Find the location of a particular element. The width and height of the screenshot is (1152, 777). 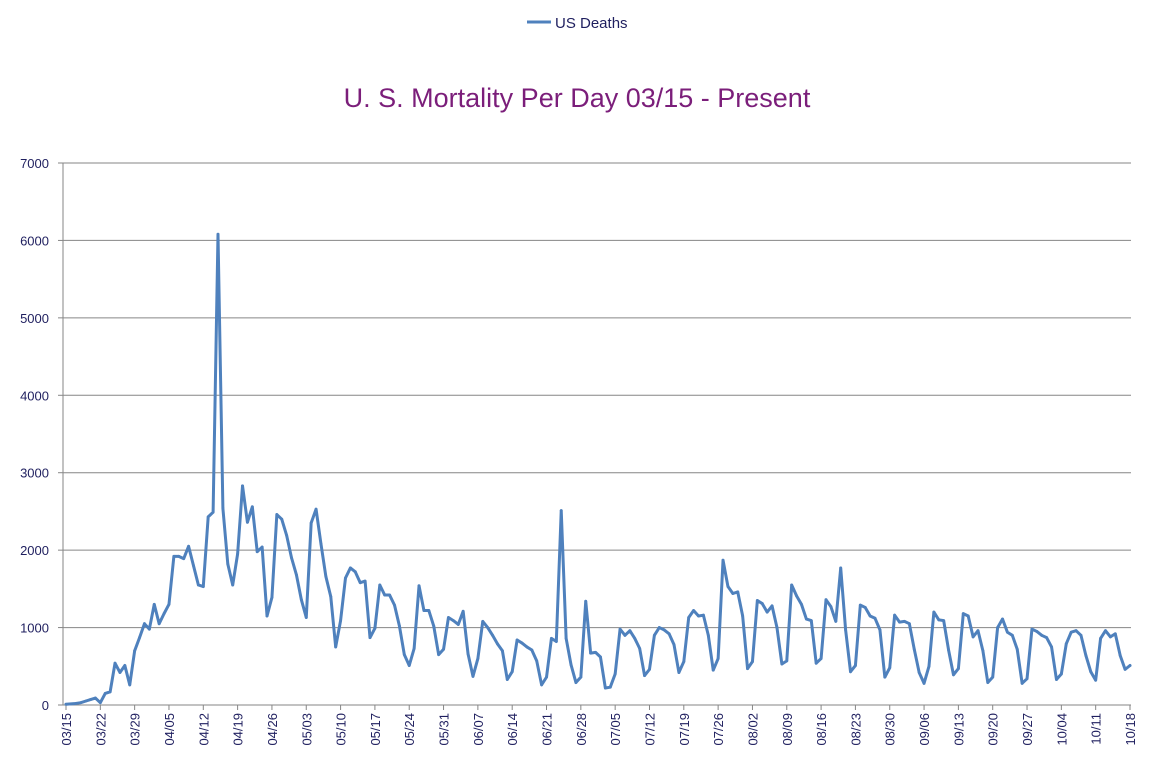

x-tick-label: 10/18 is located at coordinates (1130, 729).